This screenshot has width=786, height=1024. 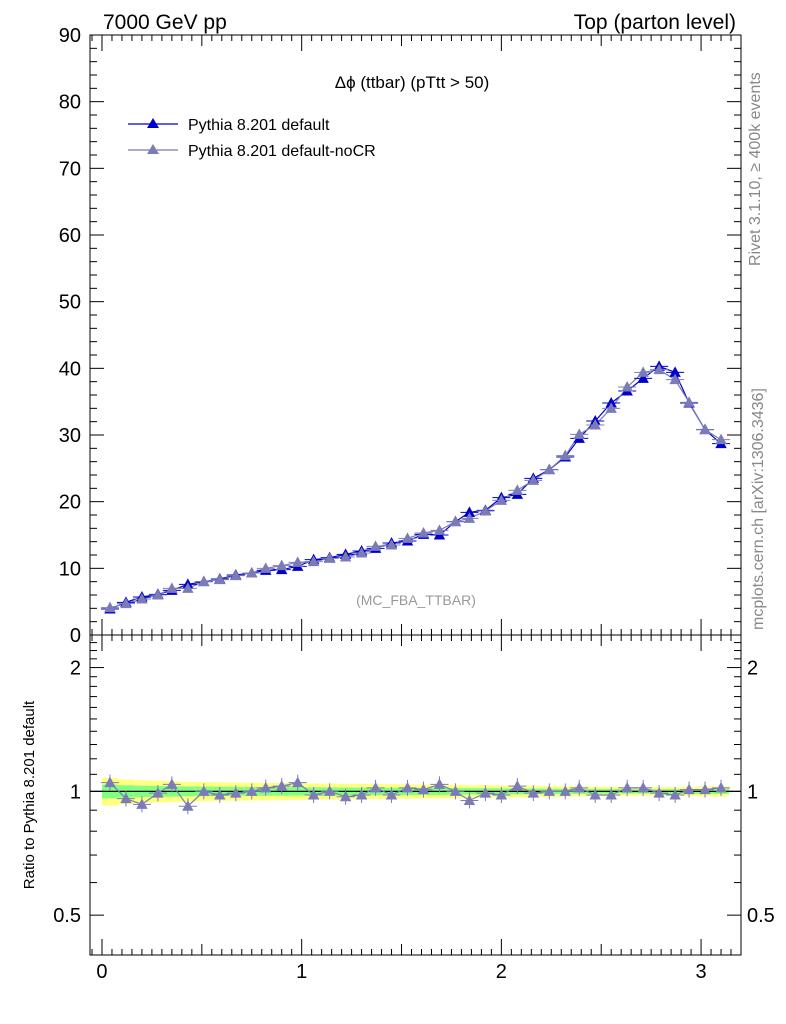 What do you see at coordinates (101, 972) in the screenshot?
I see `x-tick-label: 0` at bounding box center [101, 972].